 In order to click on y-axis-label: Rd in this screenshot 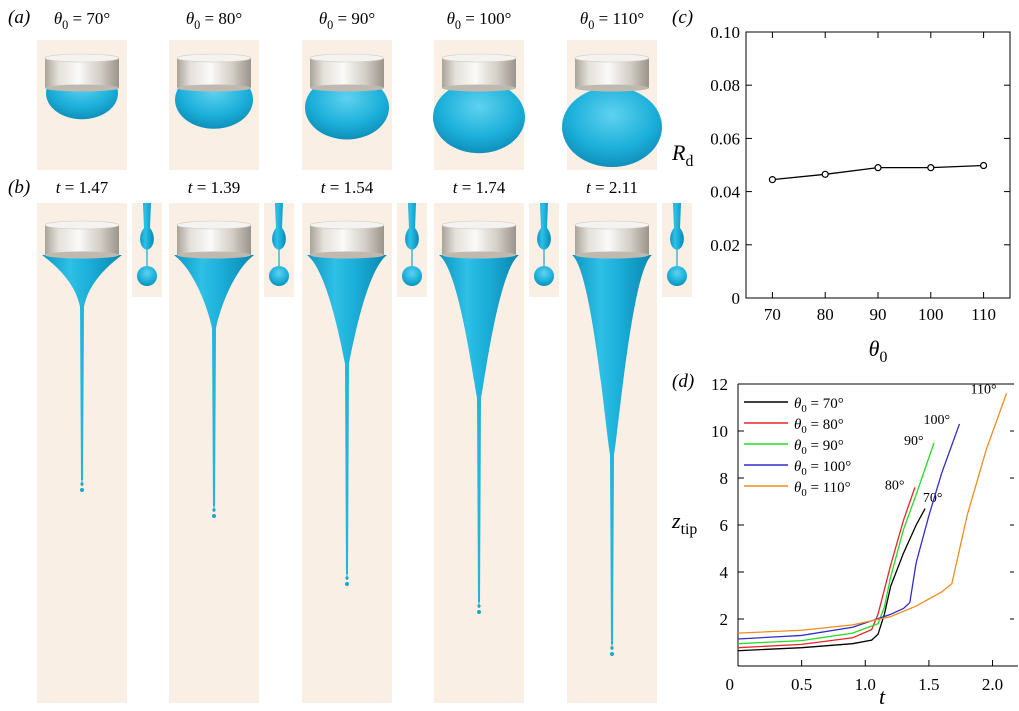, I will do `click(682, 155)`.